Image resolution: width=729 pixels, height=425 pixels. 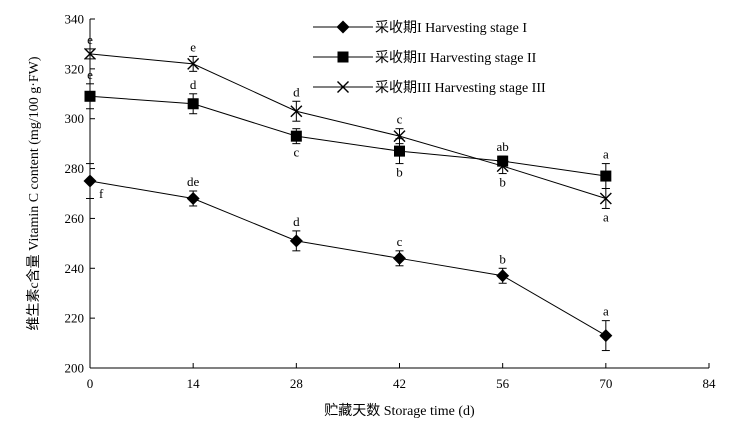 I want to click on legend-item-1: 采收期I Harvesting stage I, so click(x=420, y=28).